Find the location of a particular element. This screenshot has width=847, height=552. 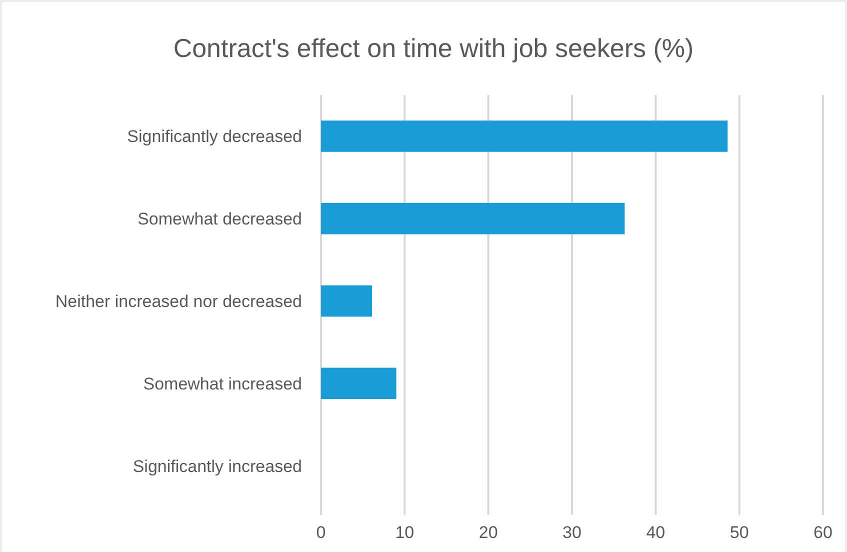

y-tick-label: Significantly increased is located at coordinates (217, 466).